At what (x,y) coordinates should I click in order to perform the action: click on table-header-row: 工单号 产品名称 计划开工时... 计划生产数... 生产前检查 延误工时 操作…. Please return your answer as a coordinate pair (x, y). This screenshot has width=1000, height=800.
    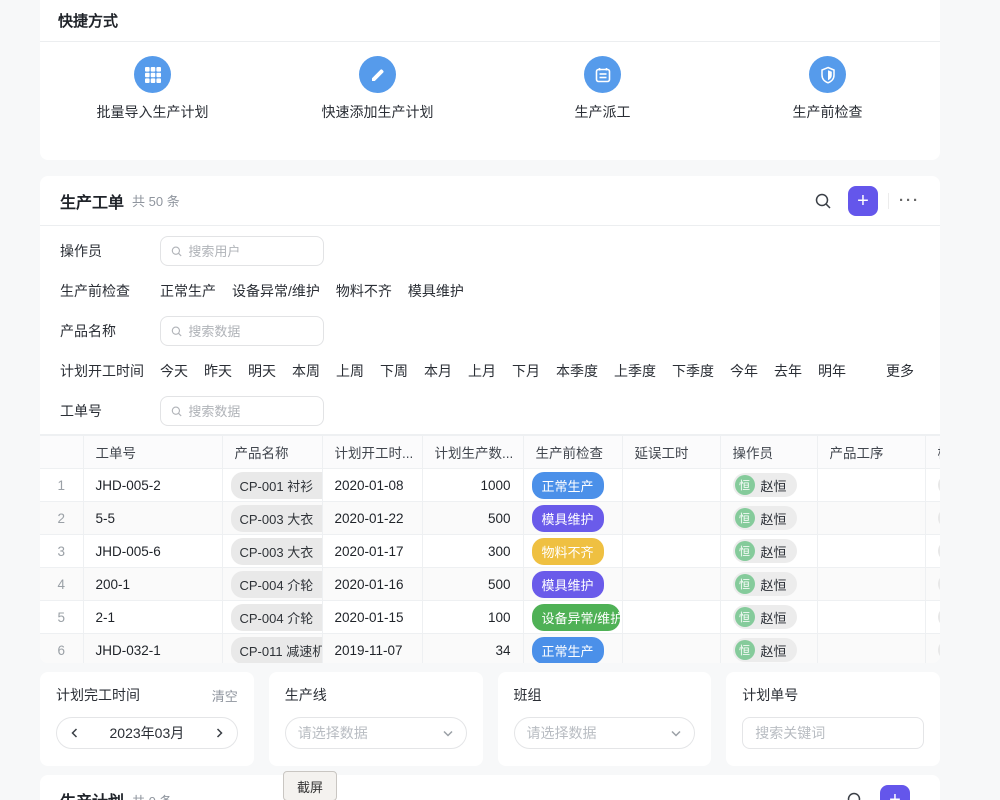
    Looking at the image, I should click on (490, 452).